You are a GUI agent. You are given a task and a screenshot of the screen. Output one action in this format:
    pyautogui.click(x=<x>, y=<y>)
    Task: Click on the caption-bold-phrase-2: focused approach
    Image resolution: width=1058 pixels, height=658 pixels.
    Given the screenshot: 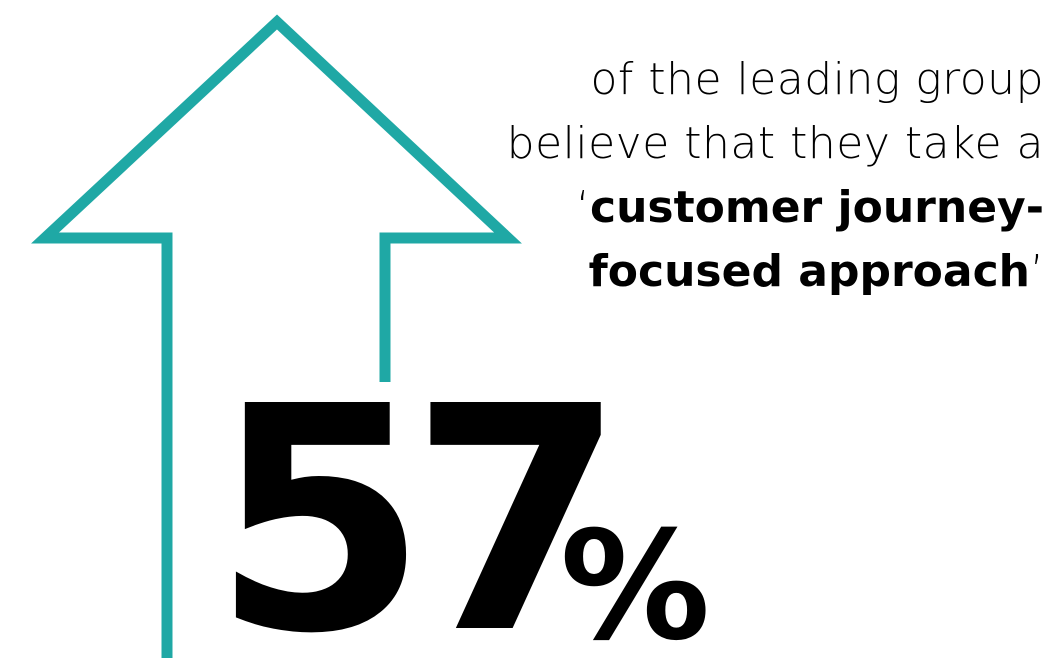 What is the action you would take?
    pyautogui.click(x=809, y=271)
    